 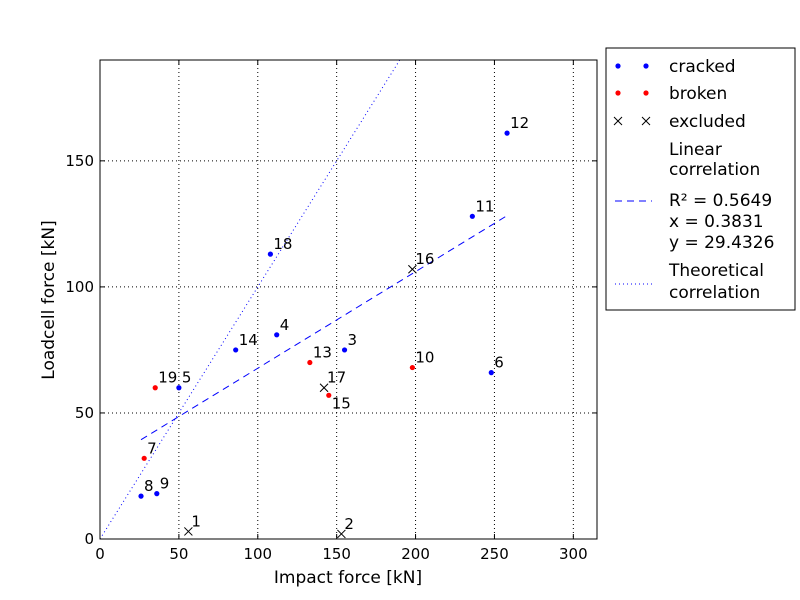 I want to click on point-label: 1, so click(x=196, y=521).